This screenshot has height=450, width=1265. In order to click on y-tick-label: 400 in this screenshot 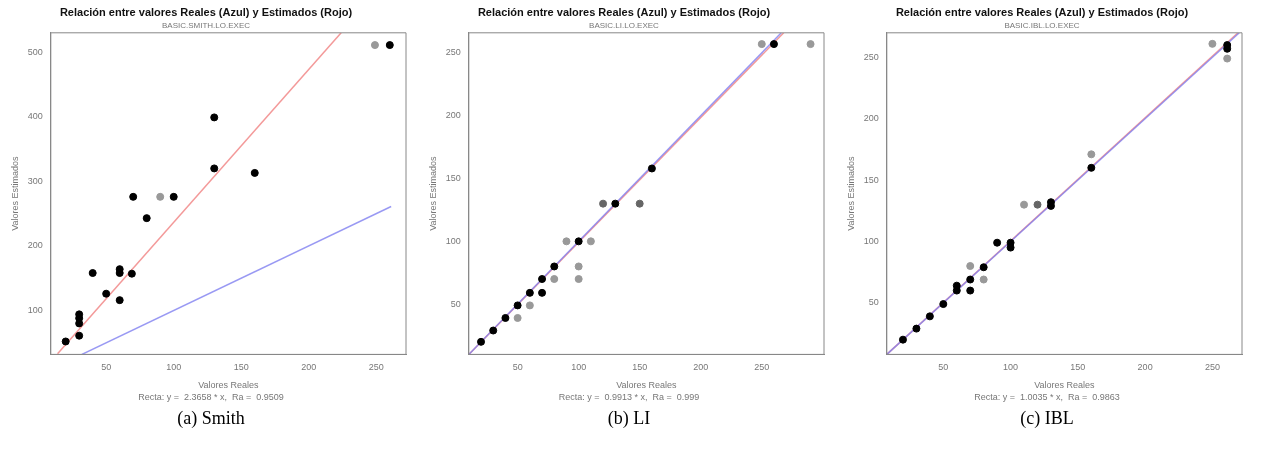, I will do `click(35, 116)`.